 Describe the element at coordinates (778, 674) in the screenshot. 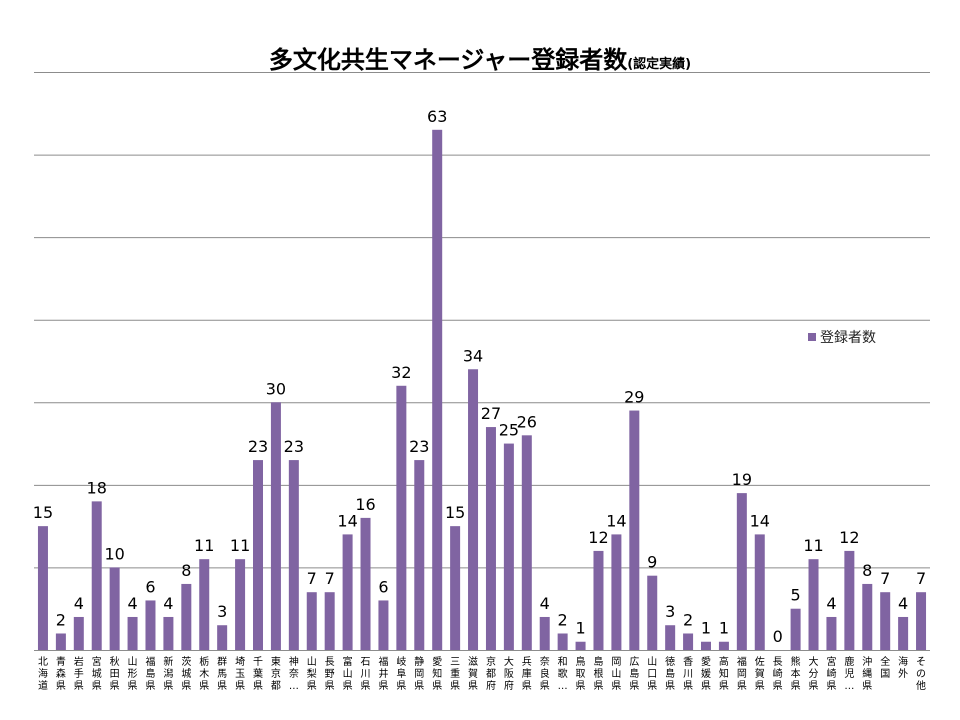

I see `category-label: 長崎県` at that location.